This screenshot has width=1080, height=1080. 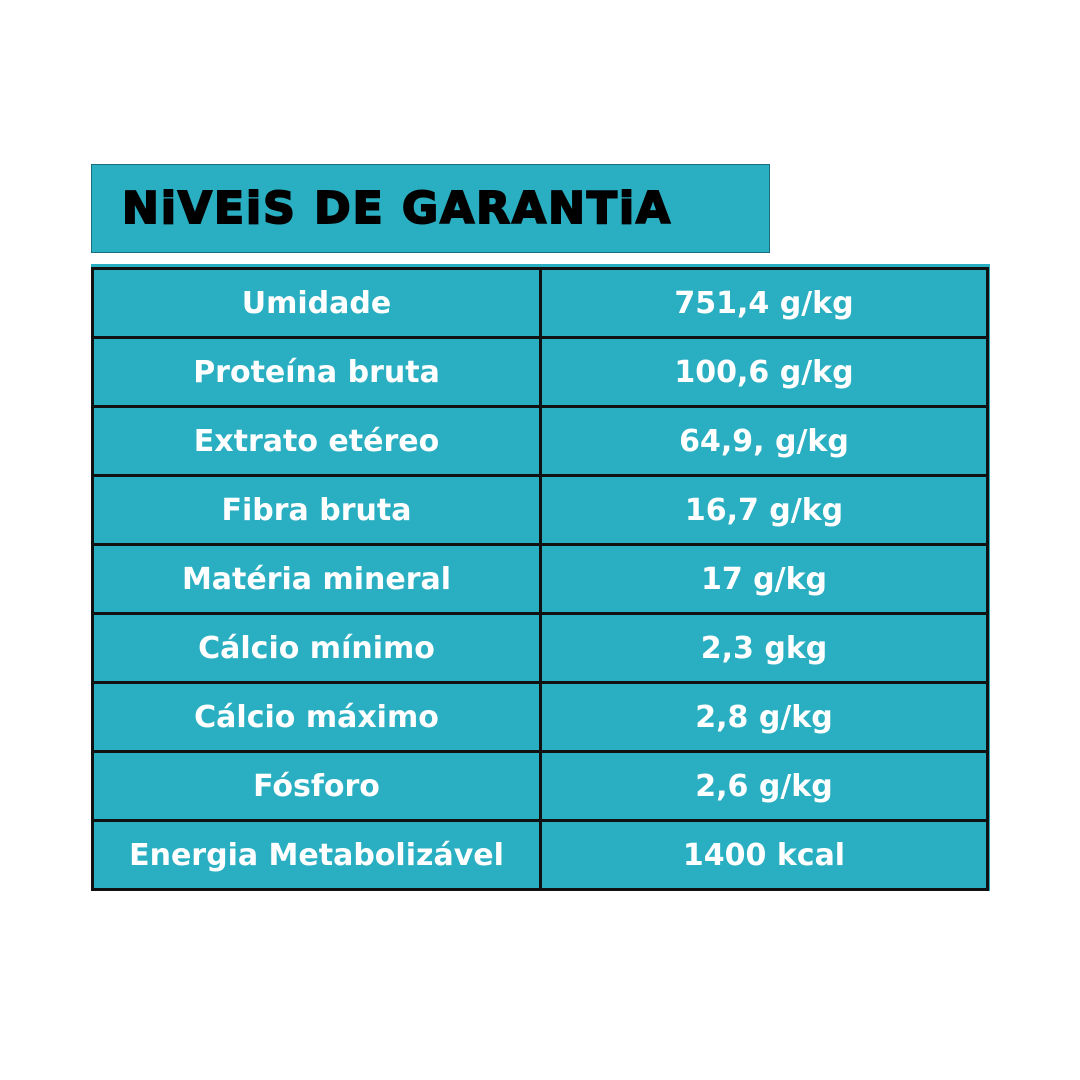 What do you see at coordinates (764, 303) in the screenshot?
I see `nutrient-value: 751,4 g/kg` at bounding box center [764, 303].